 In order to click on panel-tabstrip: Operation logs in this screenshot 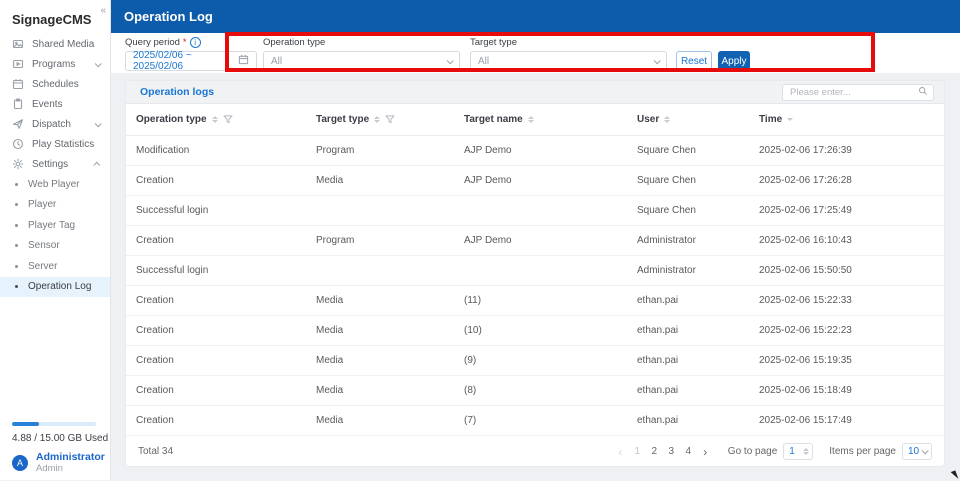, I will do `click(535, 92)`.